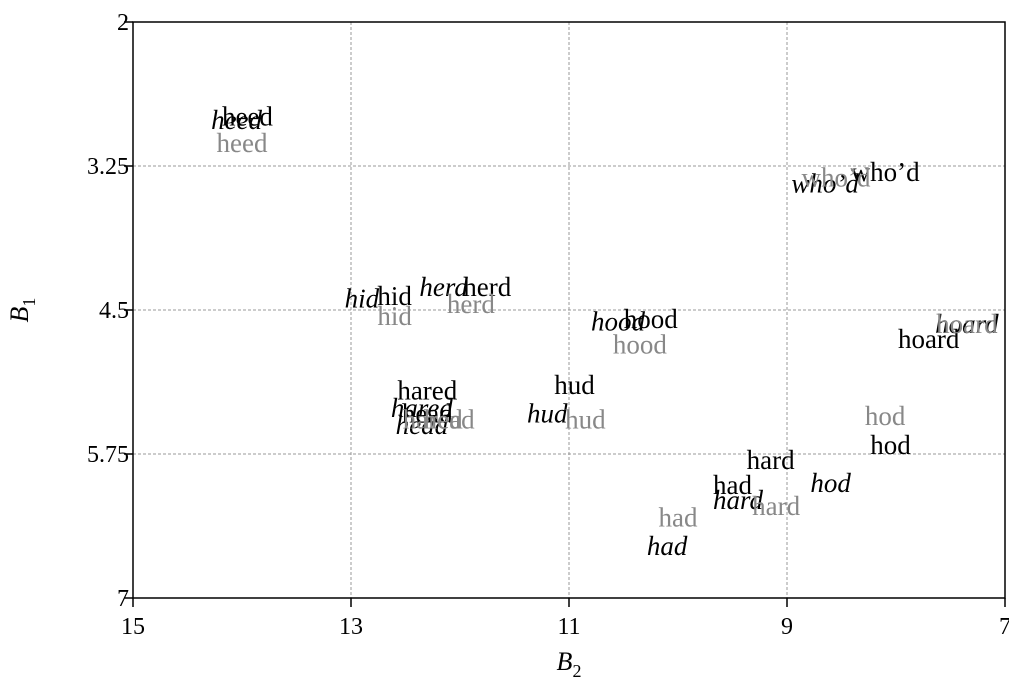 Image resolution: width=1009 pixels, height=684 pixels. Describe the element at coordinates (123, 23) in the screenshot. I see `y-tick-label: 2` at that location.